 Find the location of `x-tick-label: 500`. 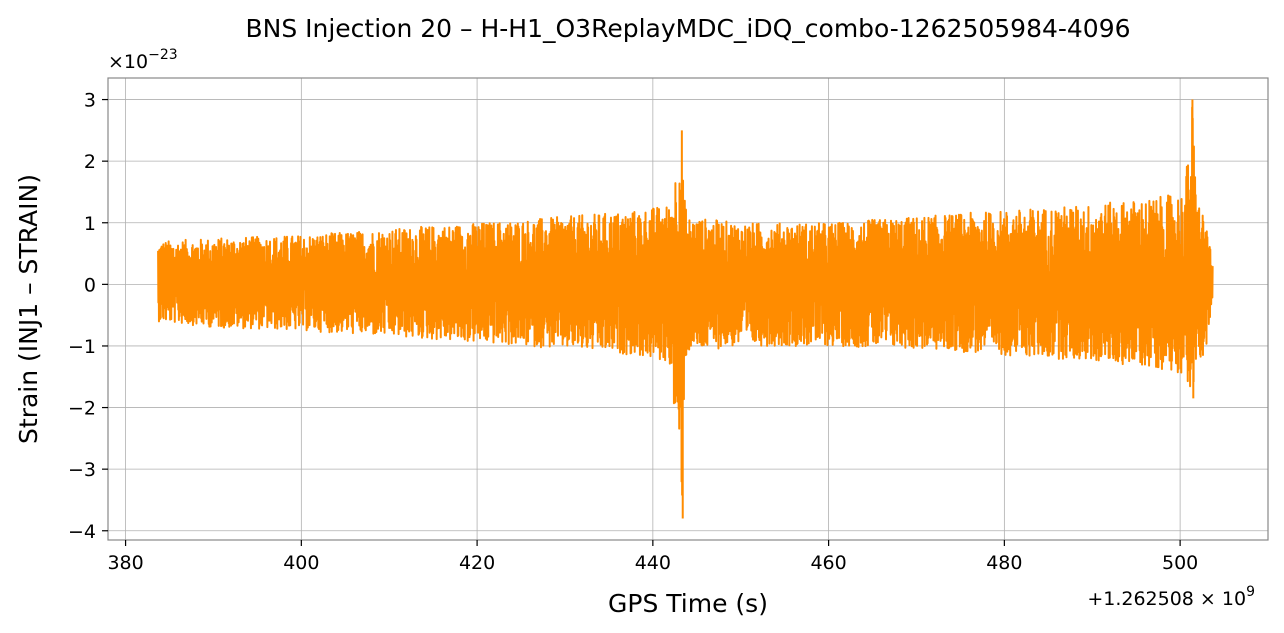

x-tick-label: 500 is located at coordinates (1180, 563).